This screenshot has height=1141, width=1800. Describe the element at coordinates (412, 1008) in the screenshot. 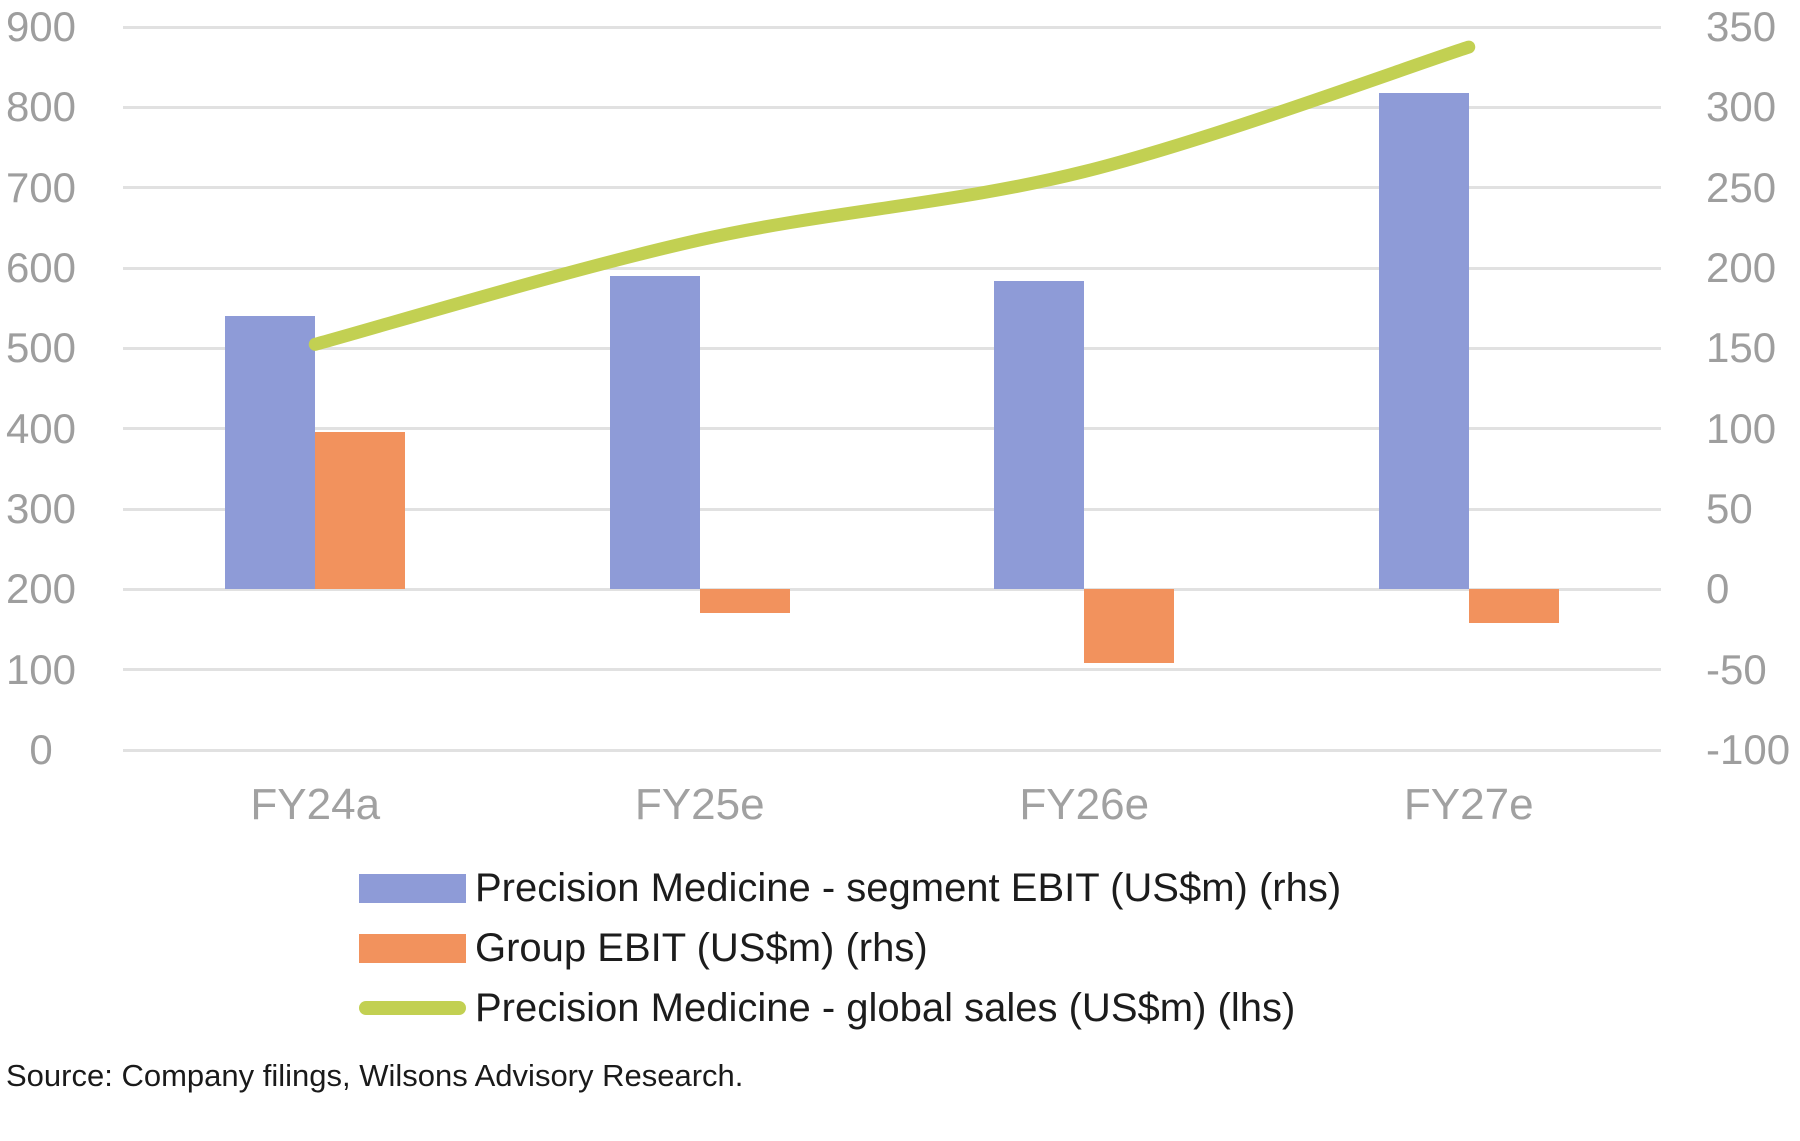

I see `legend-swatch-precision-medicine-global` at that location.